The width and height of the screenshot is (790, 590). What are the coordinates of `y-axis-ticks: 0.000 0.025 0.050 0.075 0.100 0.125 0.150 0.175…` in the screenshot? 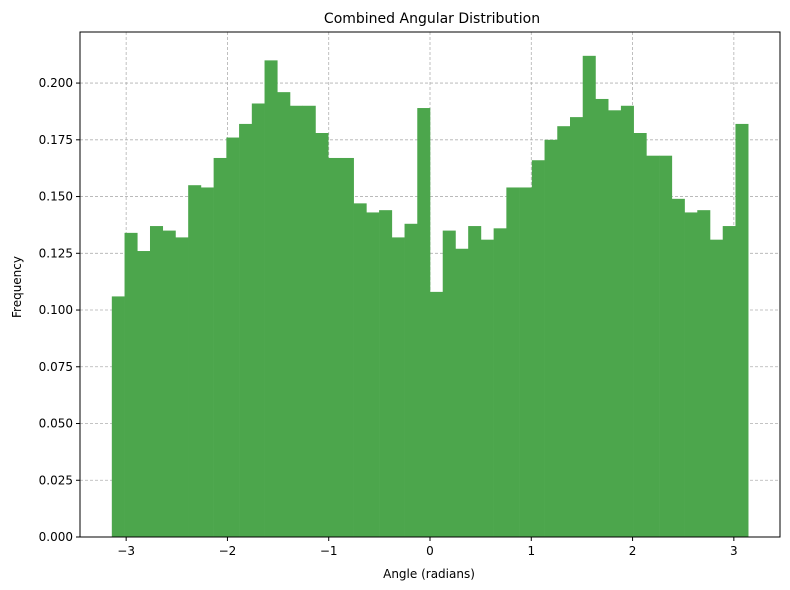 It's located at (59, 310).